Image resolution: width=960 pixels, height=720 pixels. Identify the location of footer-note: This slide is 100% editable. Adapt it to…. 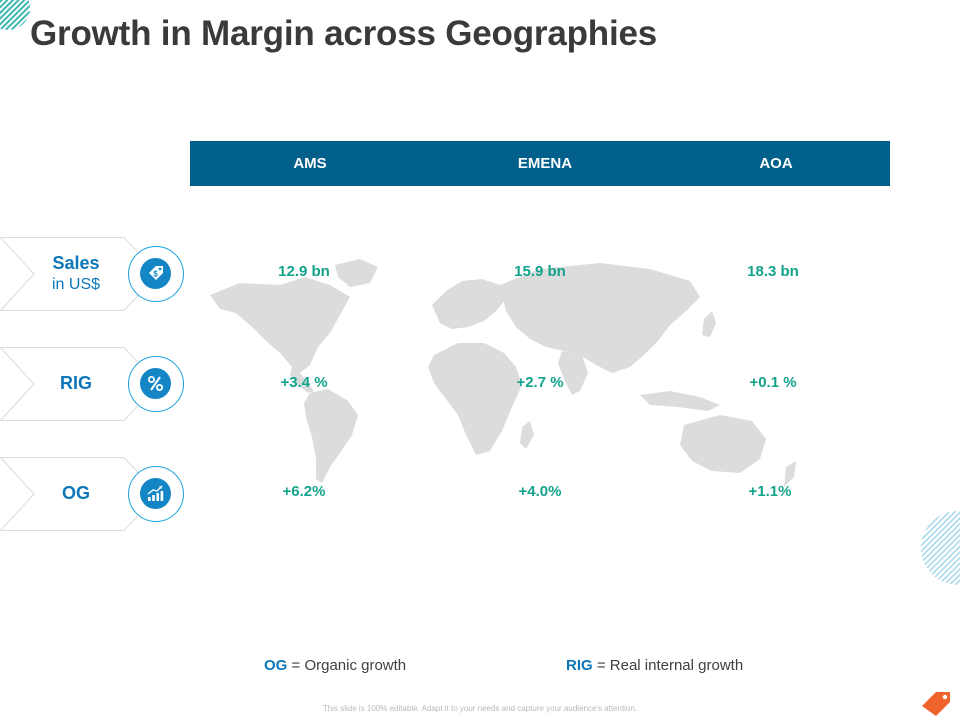
(480, 708).